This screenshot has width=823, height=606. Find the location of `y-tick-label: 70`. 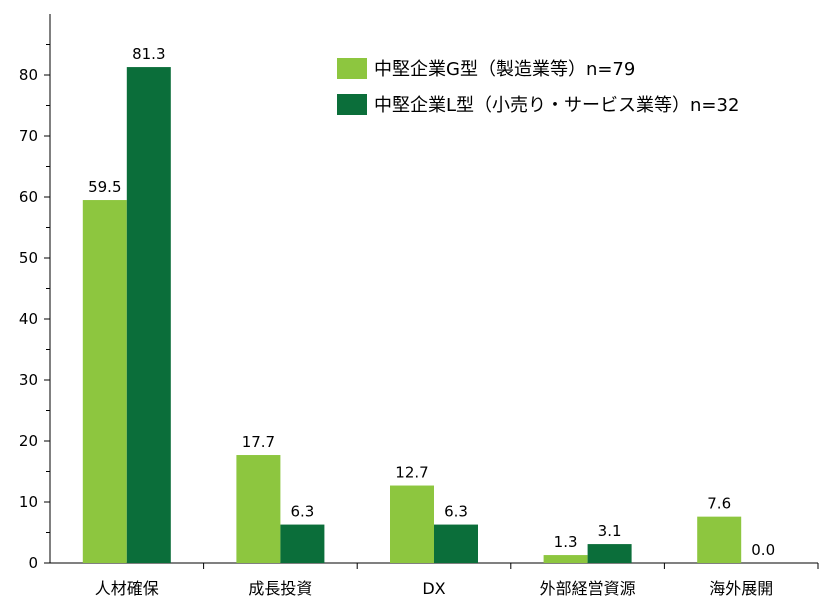

y-tick-label: 70 is located at coordinates (28, 136).